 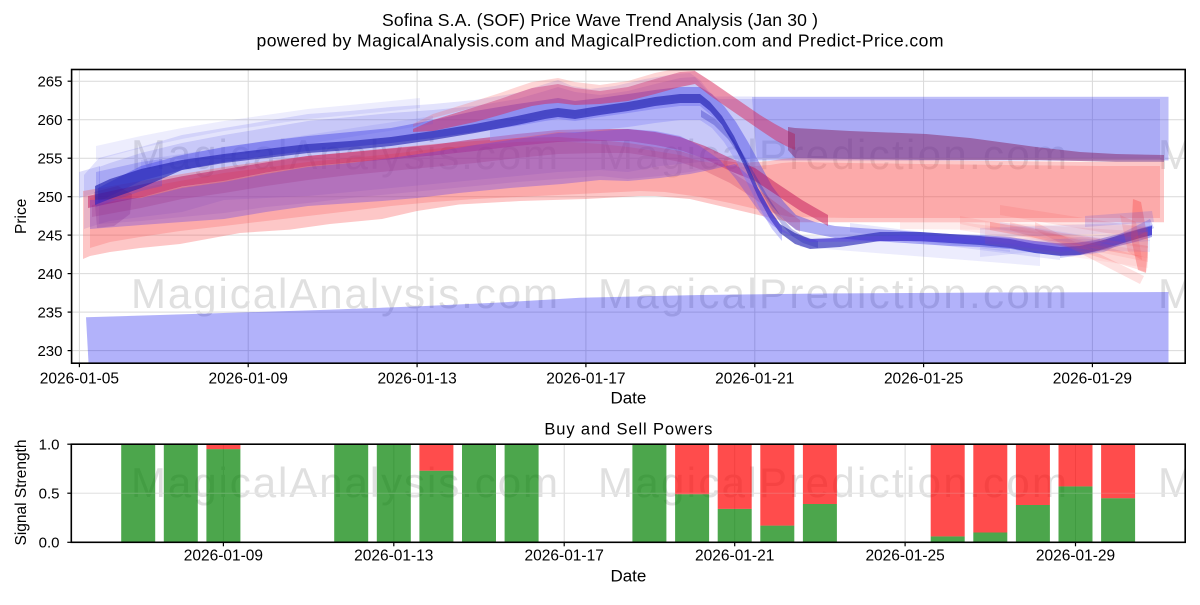 I want to click on svg-text: 250, so click(x=49, y=197).